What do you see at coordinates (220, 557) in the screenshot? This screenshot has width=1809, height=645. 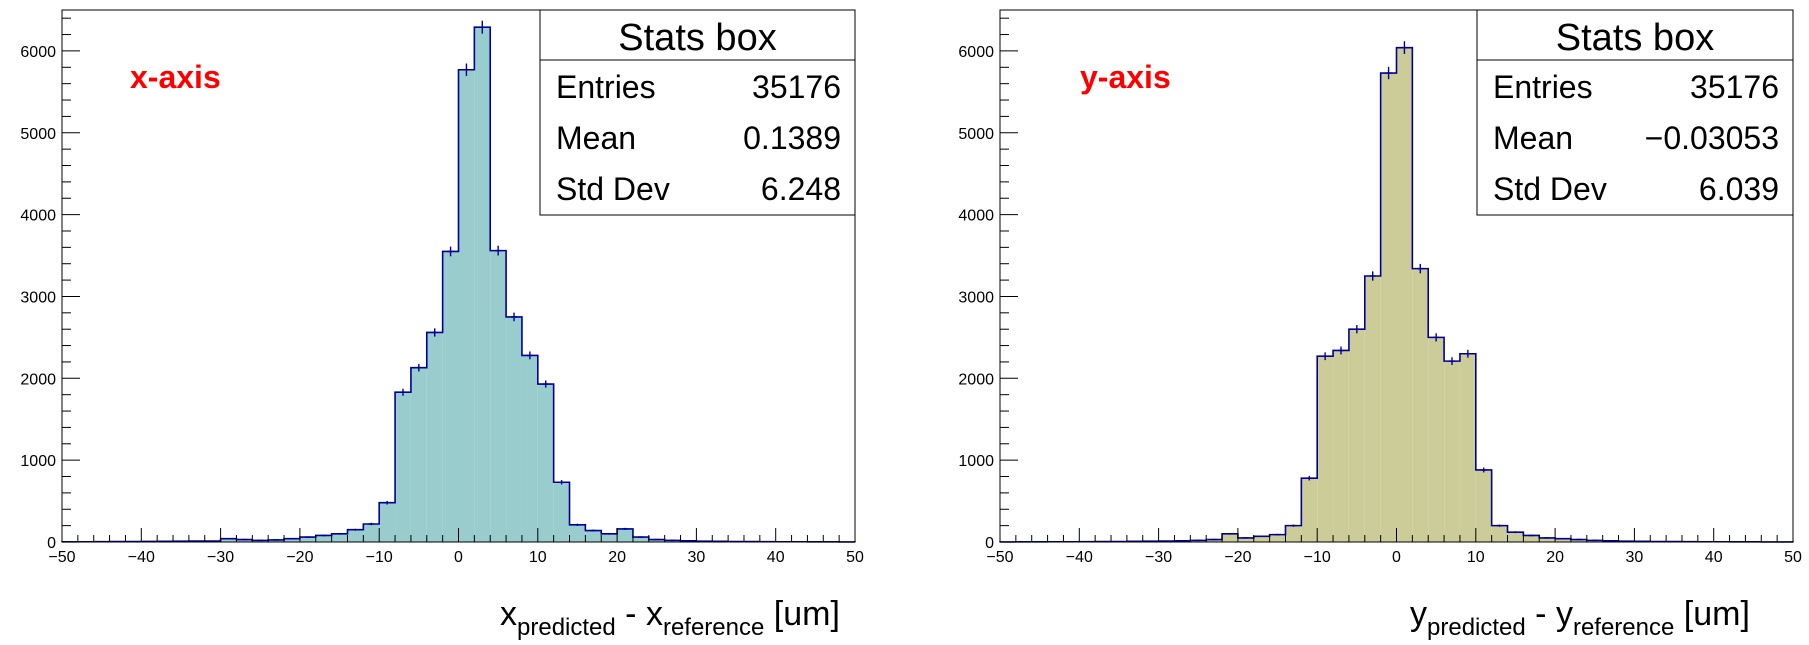 I see `x-tick-label: −30` at bounding box center [220, 557].